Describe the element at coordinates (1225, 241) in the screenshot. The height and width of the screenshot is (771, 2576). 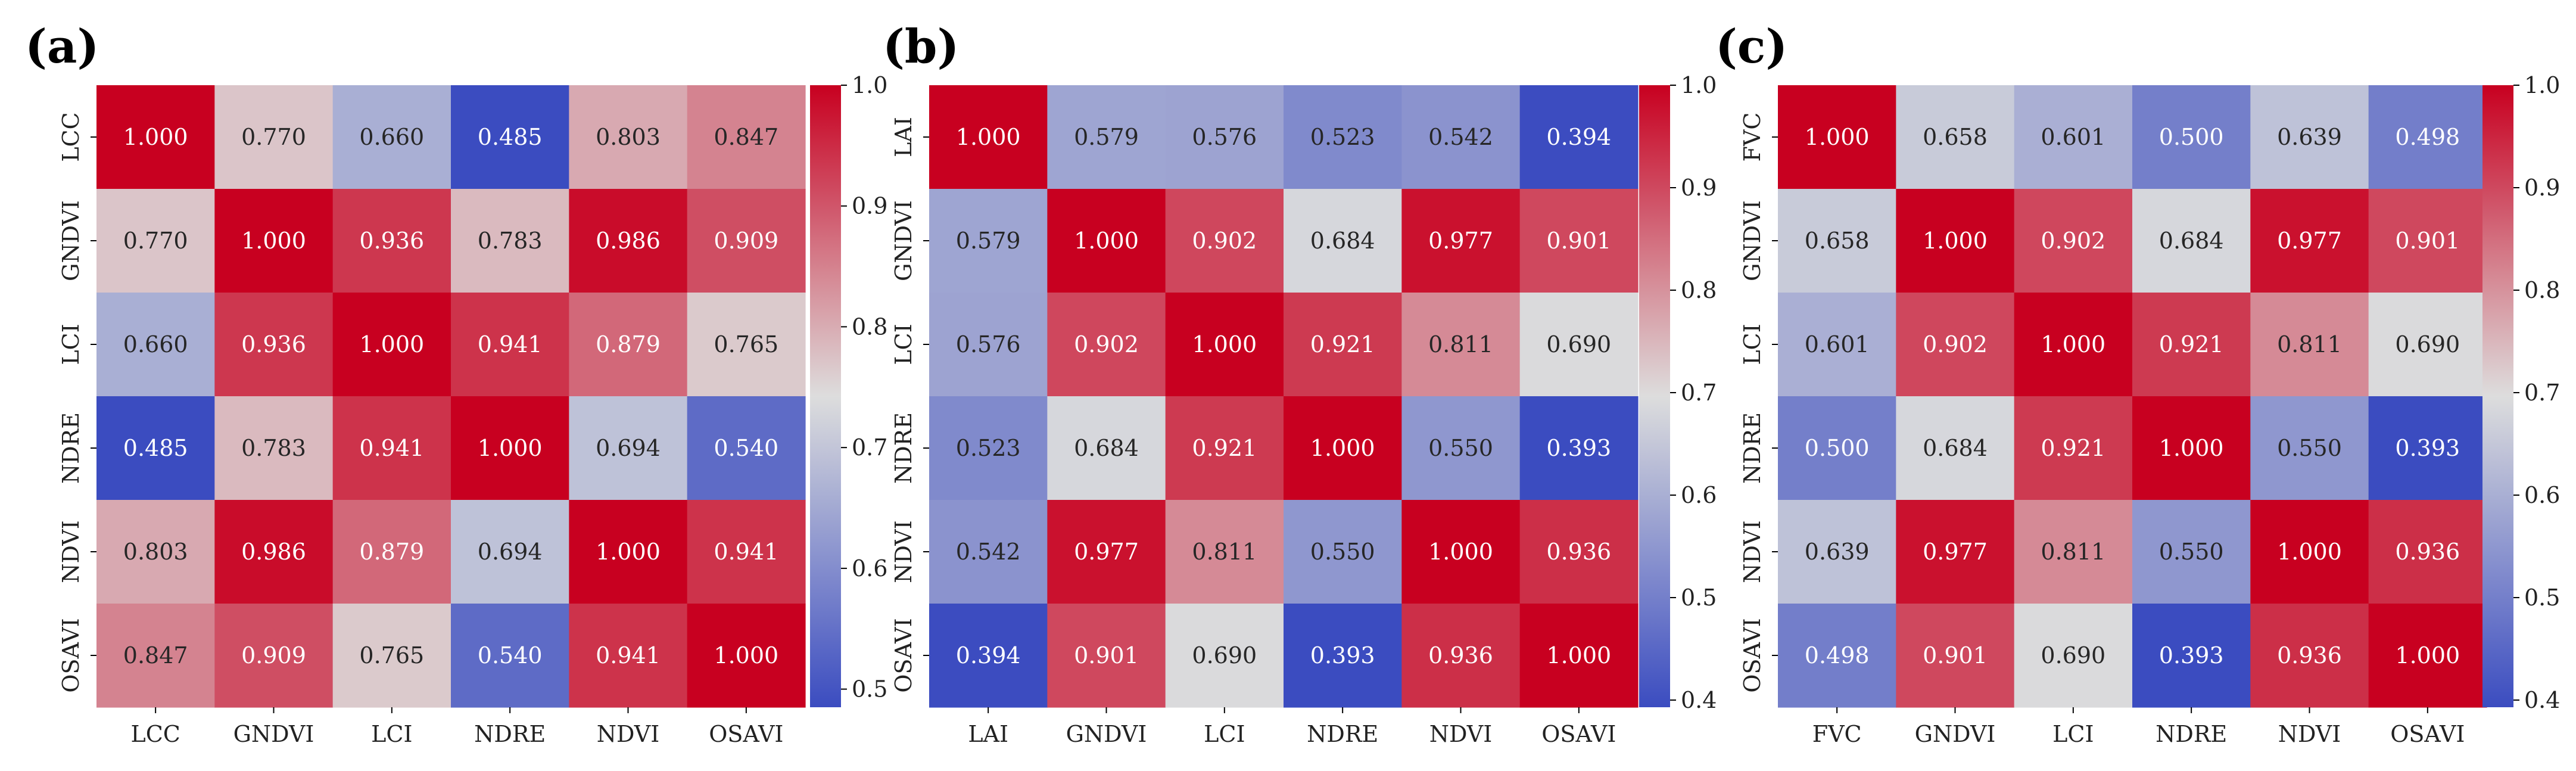
I see `cell-value: 0.902` at that location.